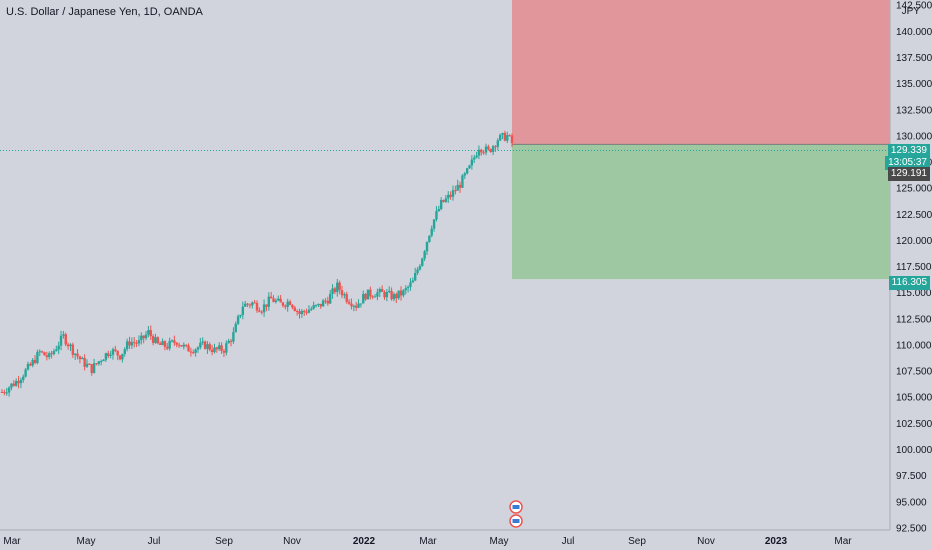  I want to click on time-tick-label: May, so click(499, 541).